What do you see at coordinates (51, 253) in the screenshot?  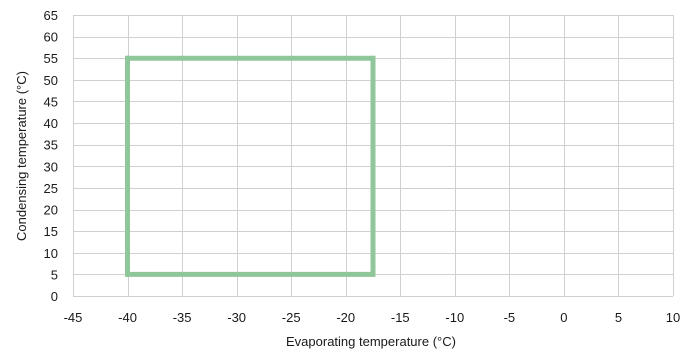 I see `y-tick-label: 10` at bounding box center [51, 253].